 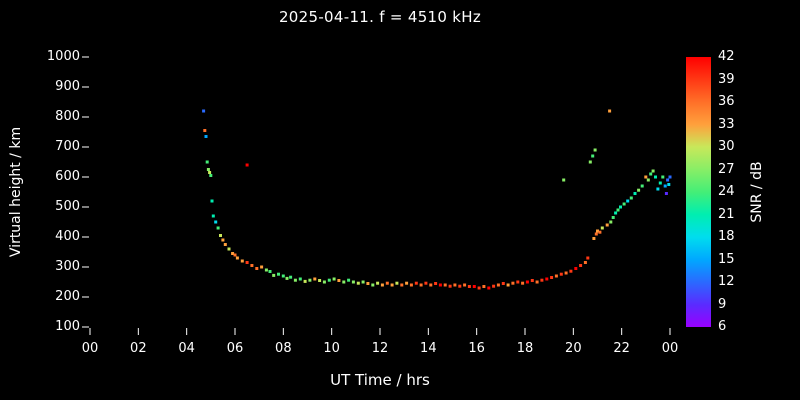 What do you see at coordinates (331, 348) in the screenshot?
I see `x-tick-label: 10` at bounding box center [331, 348].